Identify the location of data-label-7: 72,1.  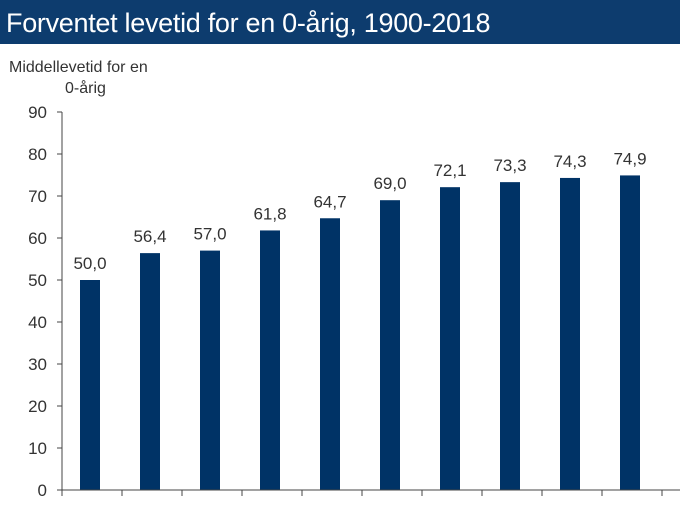
(449, 170).